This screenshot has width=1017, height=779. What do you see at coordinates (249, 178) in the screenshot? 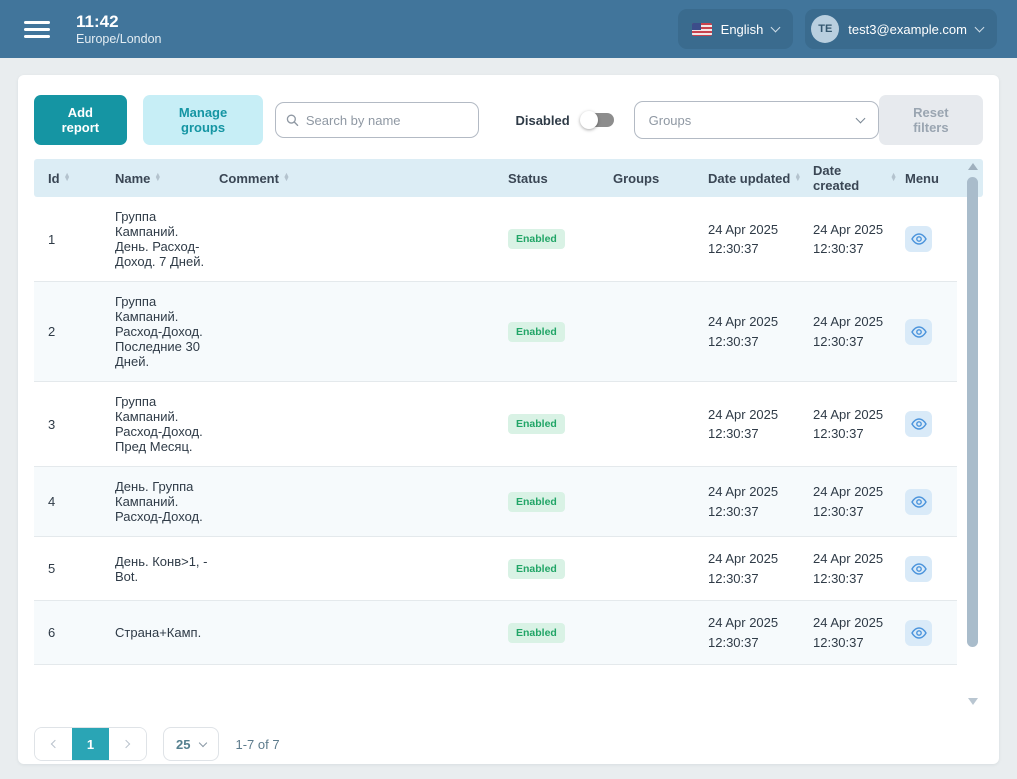
I see `col-header-comment: Comment` at bounding box center [249, 178].